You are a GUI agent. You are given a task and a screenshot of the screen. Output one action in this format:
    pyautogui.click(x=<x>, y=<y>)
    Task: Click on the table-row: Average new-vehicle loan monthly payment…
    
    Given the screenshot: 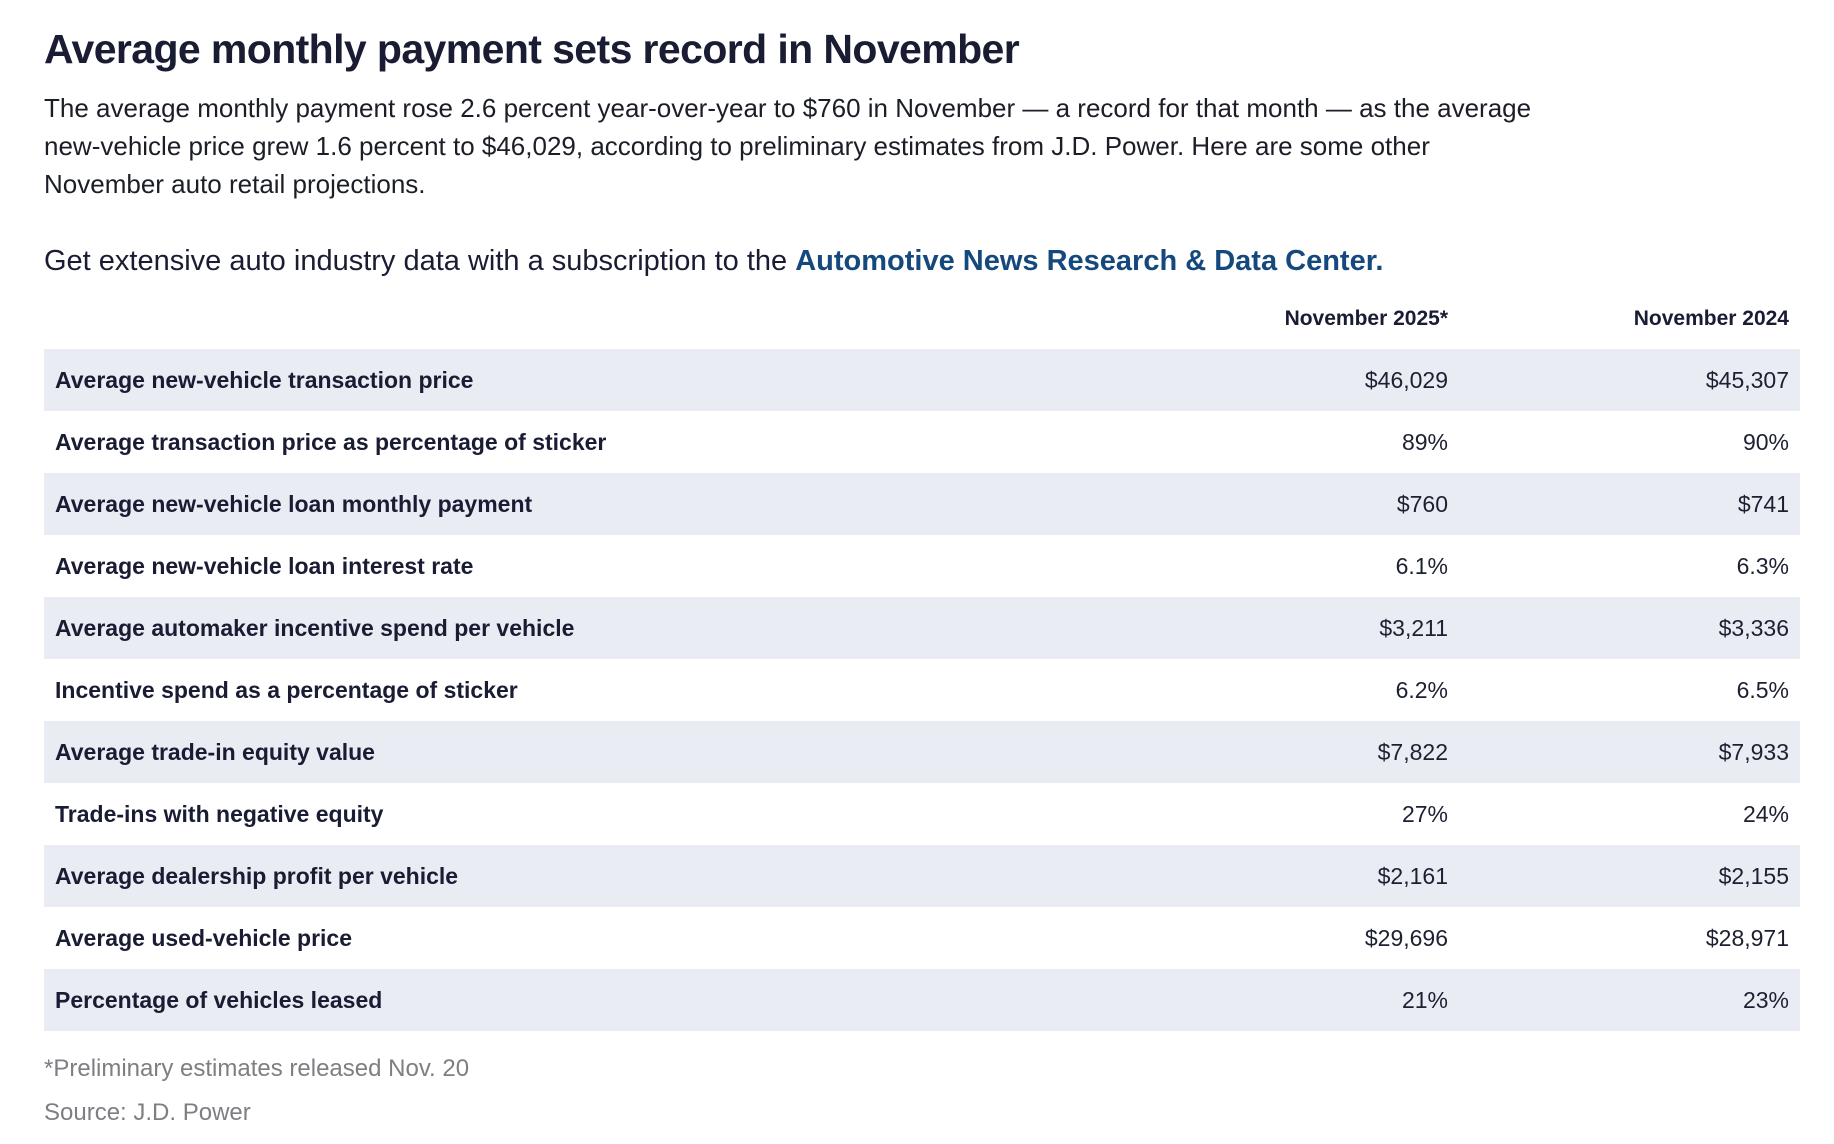 What is the action you would take?
    pyautogui.click(x=922, y=504)
    